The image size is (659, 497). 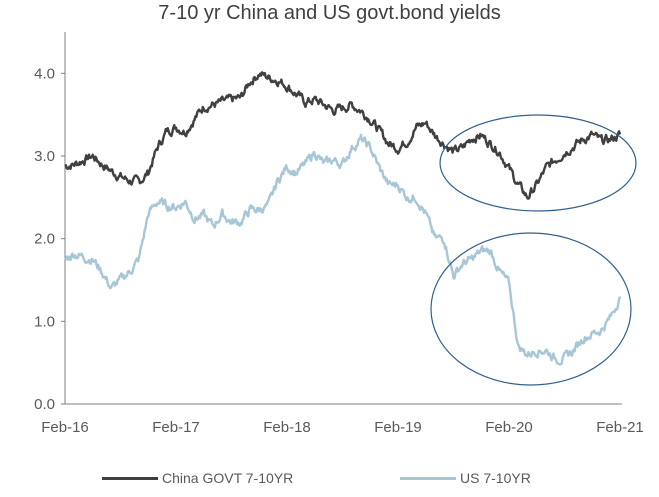 What do you see at coordinates (509, 427) in the screenshot?
I see `x-tick-label: Feb-20` at bounding box center [509, 427].